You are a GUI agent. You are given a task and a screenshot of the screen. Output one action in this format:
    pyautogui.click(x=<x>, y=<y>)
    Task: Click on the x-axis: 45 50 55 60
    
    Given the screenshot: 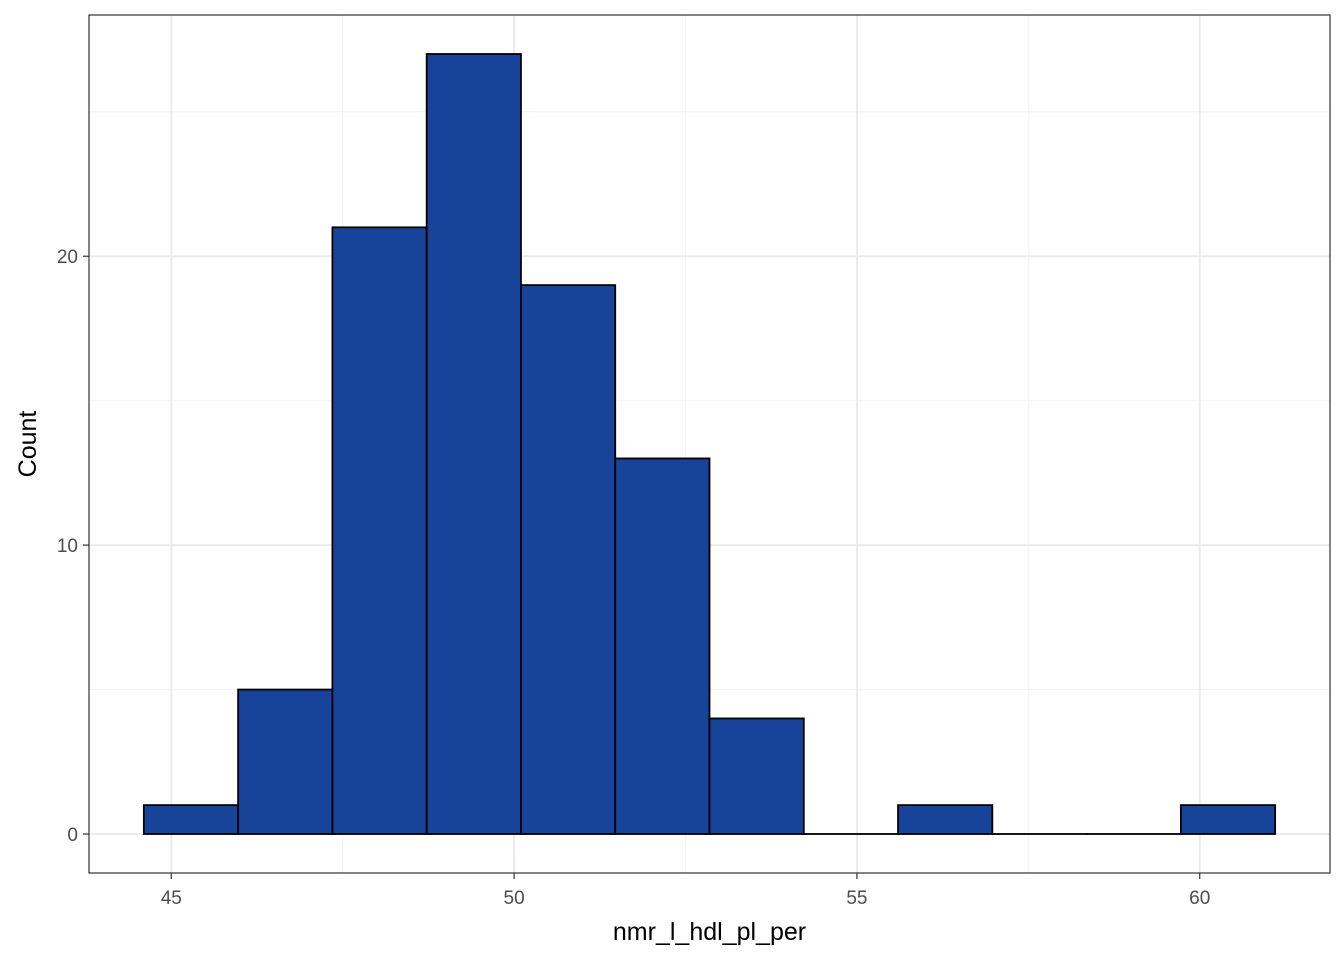 What is the action you would take?
    pyautogui.click(x=685, y=891)
    